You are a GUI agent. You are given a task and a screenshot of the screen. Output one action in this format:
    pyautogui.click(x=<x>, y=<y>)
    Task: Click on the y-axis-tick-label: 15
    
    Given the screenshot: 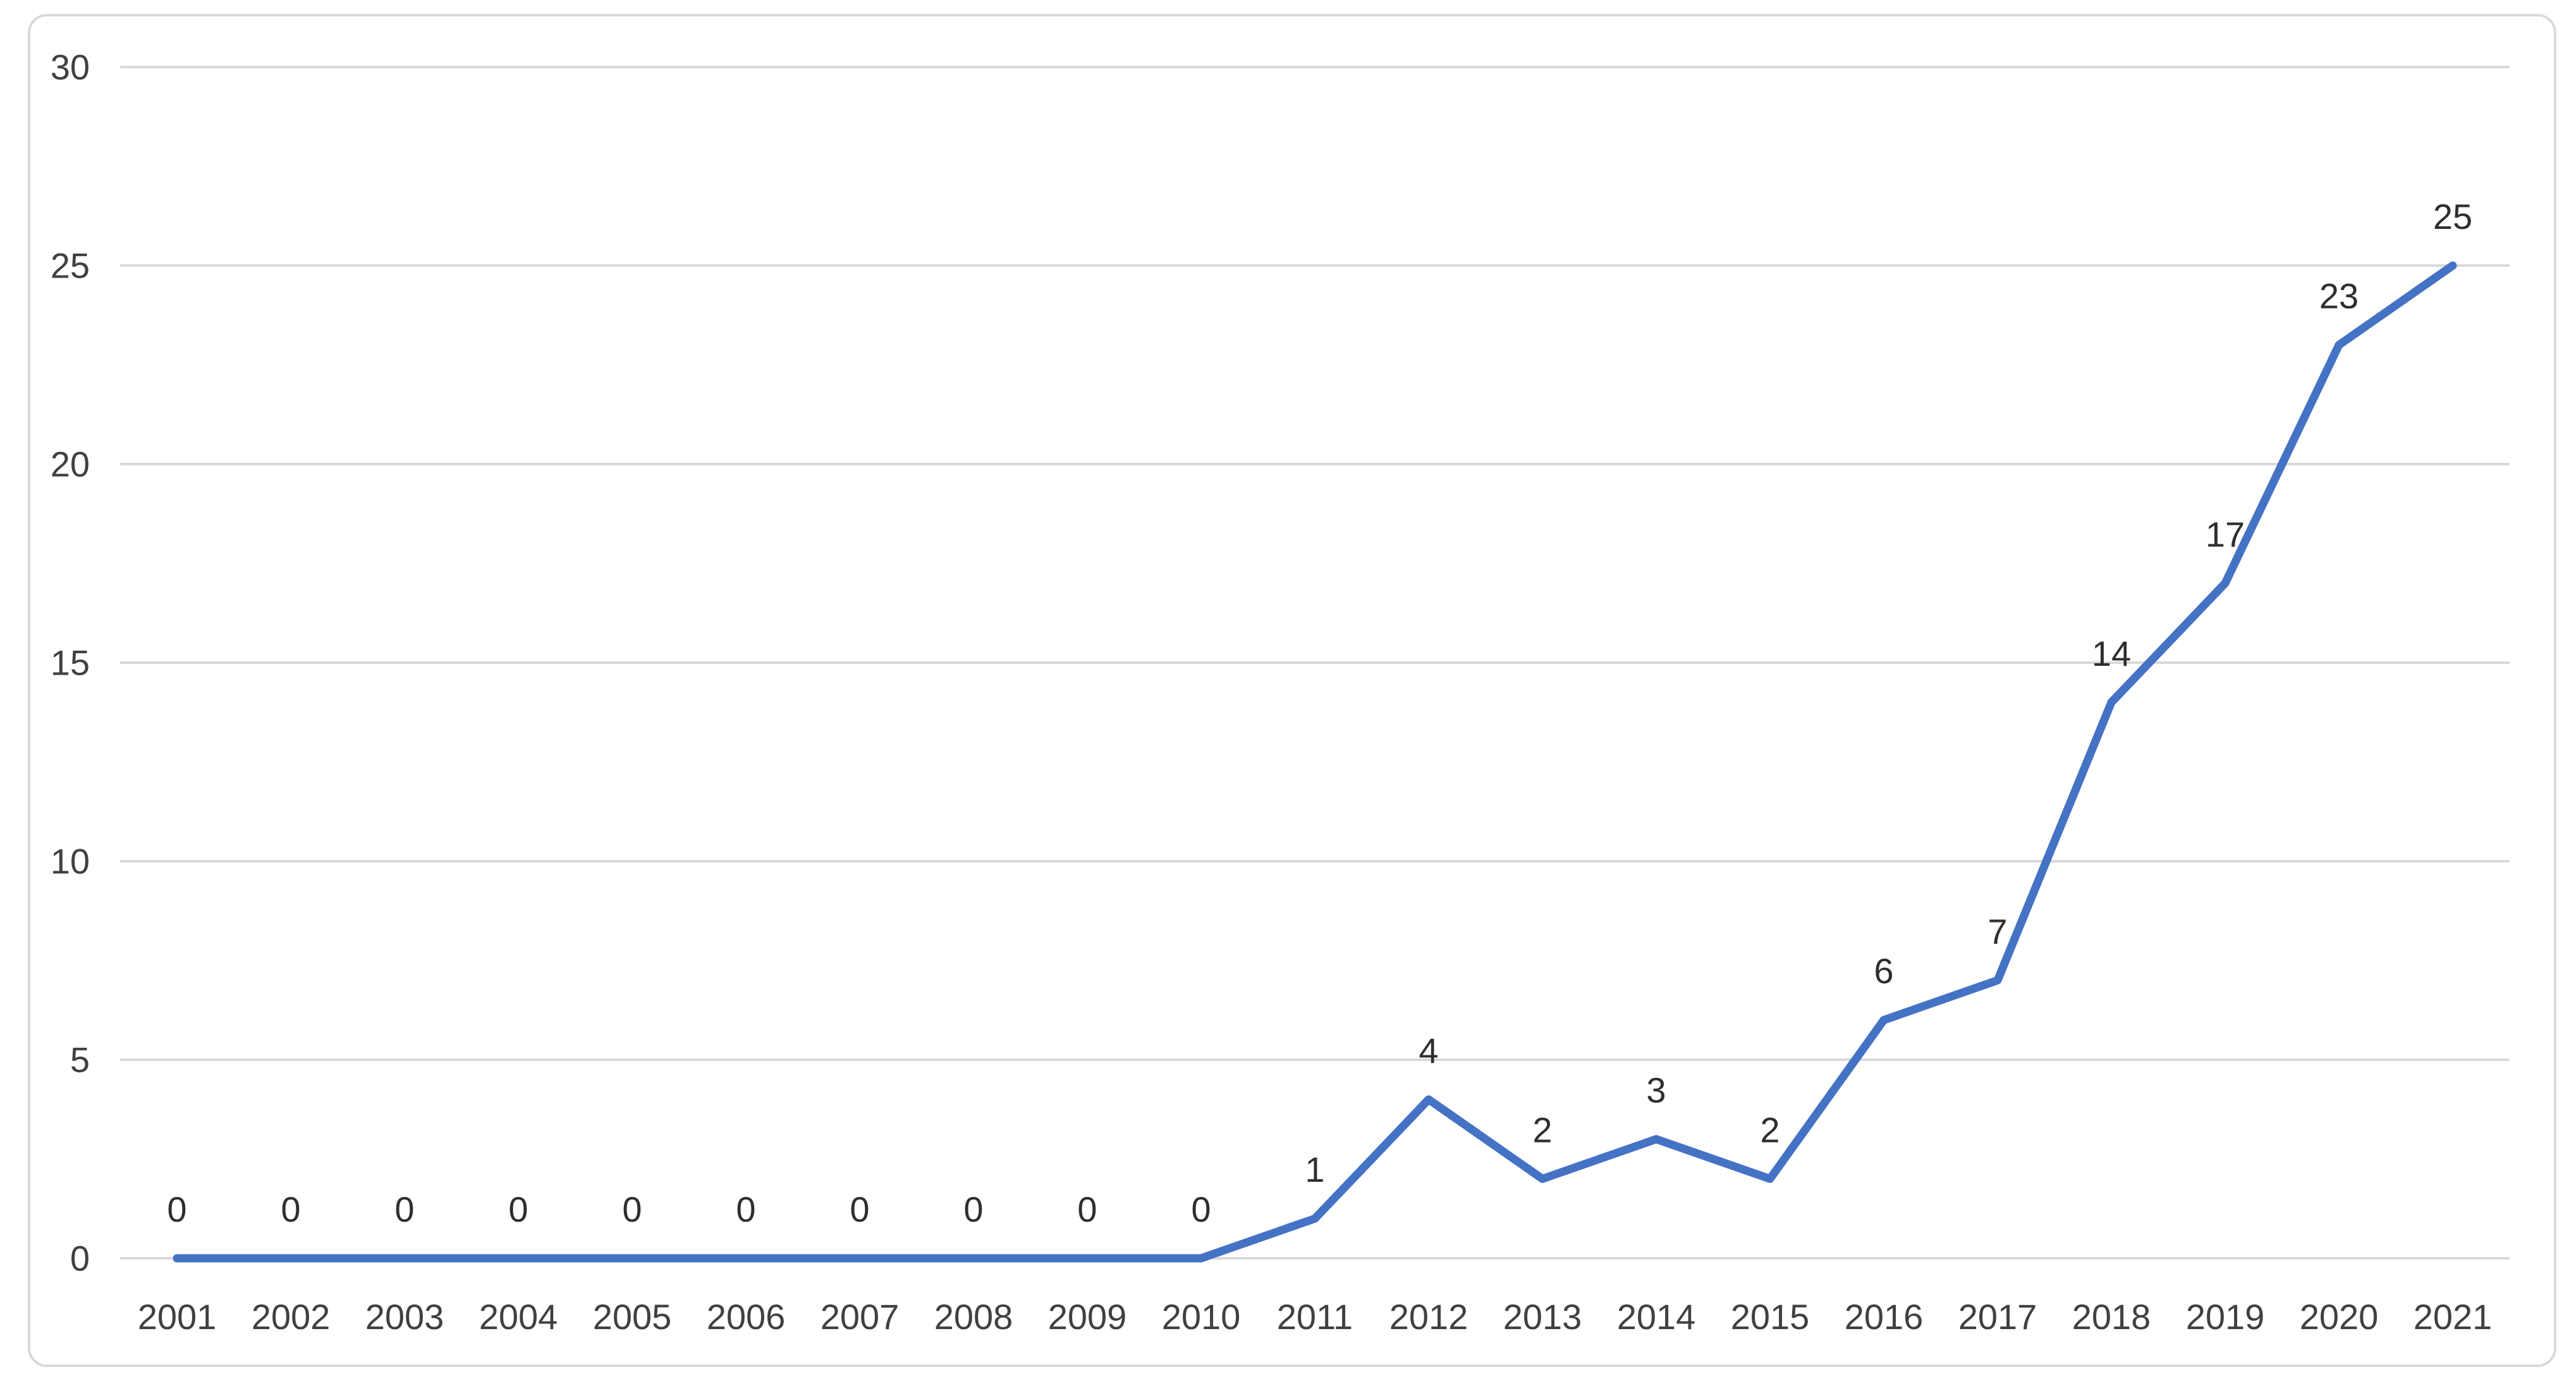 What is the action you would take?
    pyautogui.click(x=70, y=663)
    